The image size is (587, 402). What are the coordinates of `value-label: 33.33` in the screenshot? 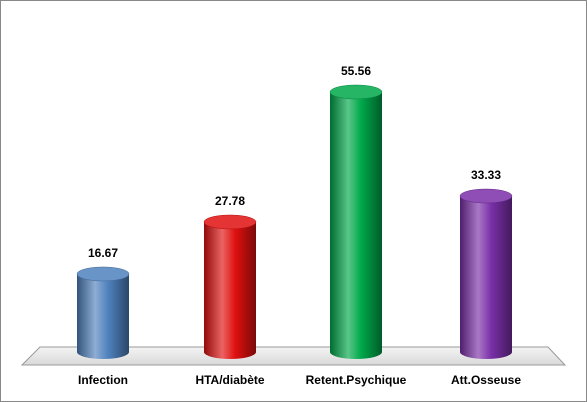 It's located at (486, 175).